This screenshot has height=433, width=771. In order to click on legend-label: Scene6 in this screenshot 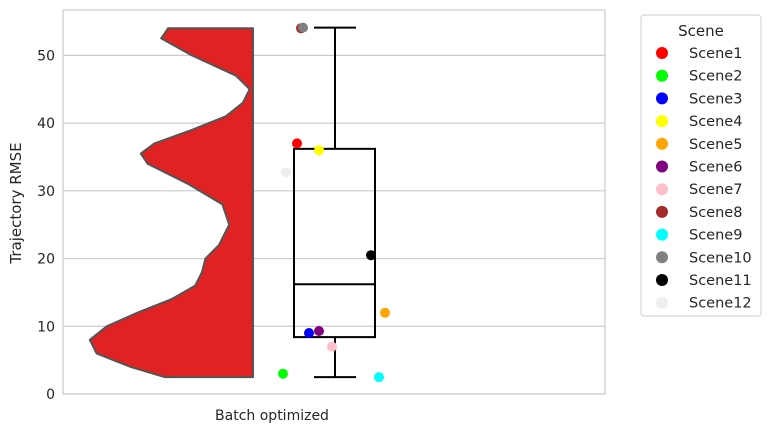, I will do `click(715, 168)`.